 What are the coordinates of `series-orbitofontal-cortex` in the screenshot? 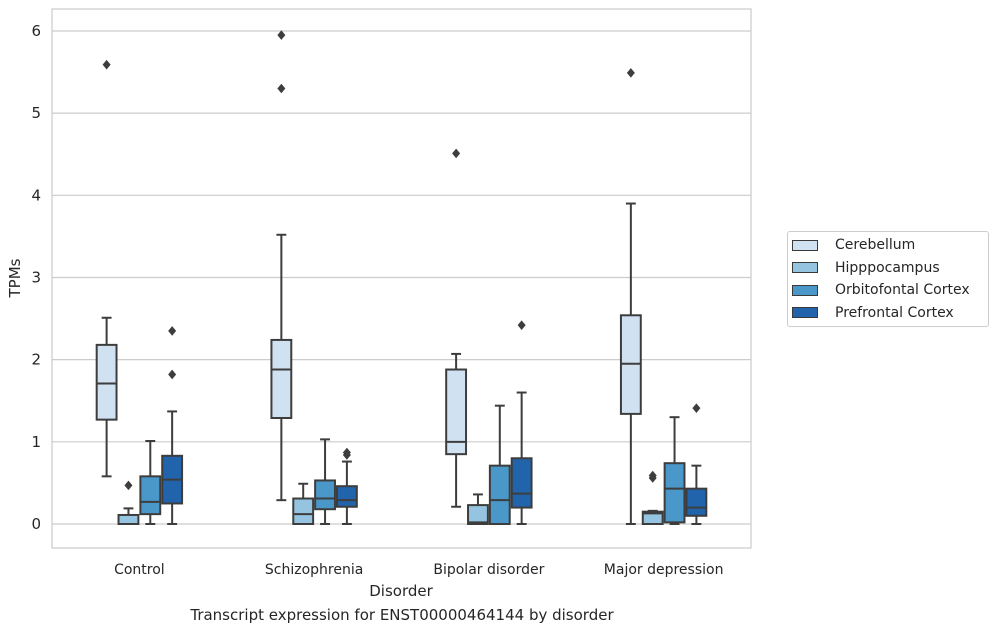 It's located at (412, 464).